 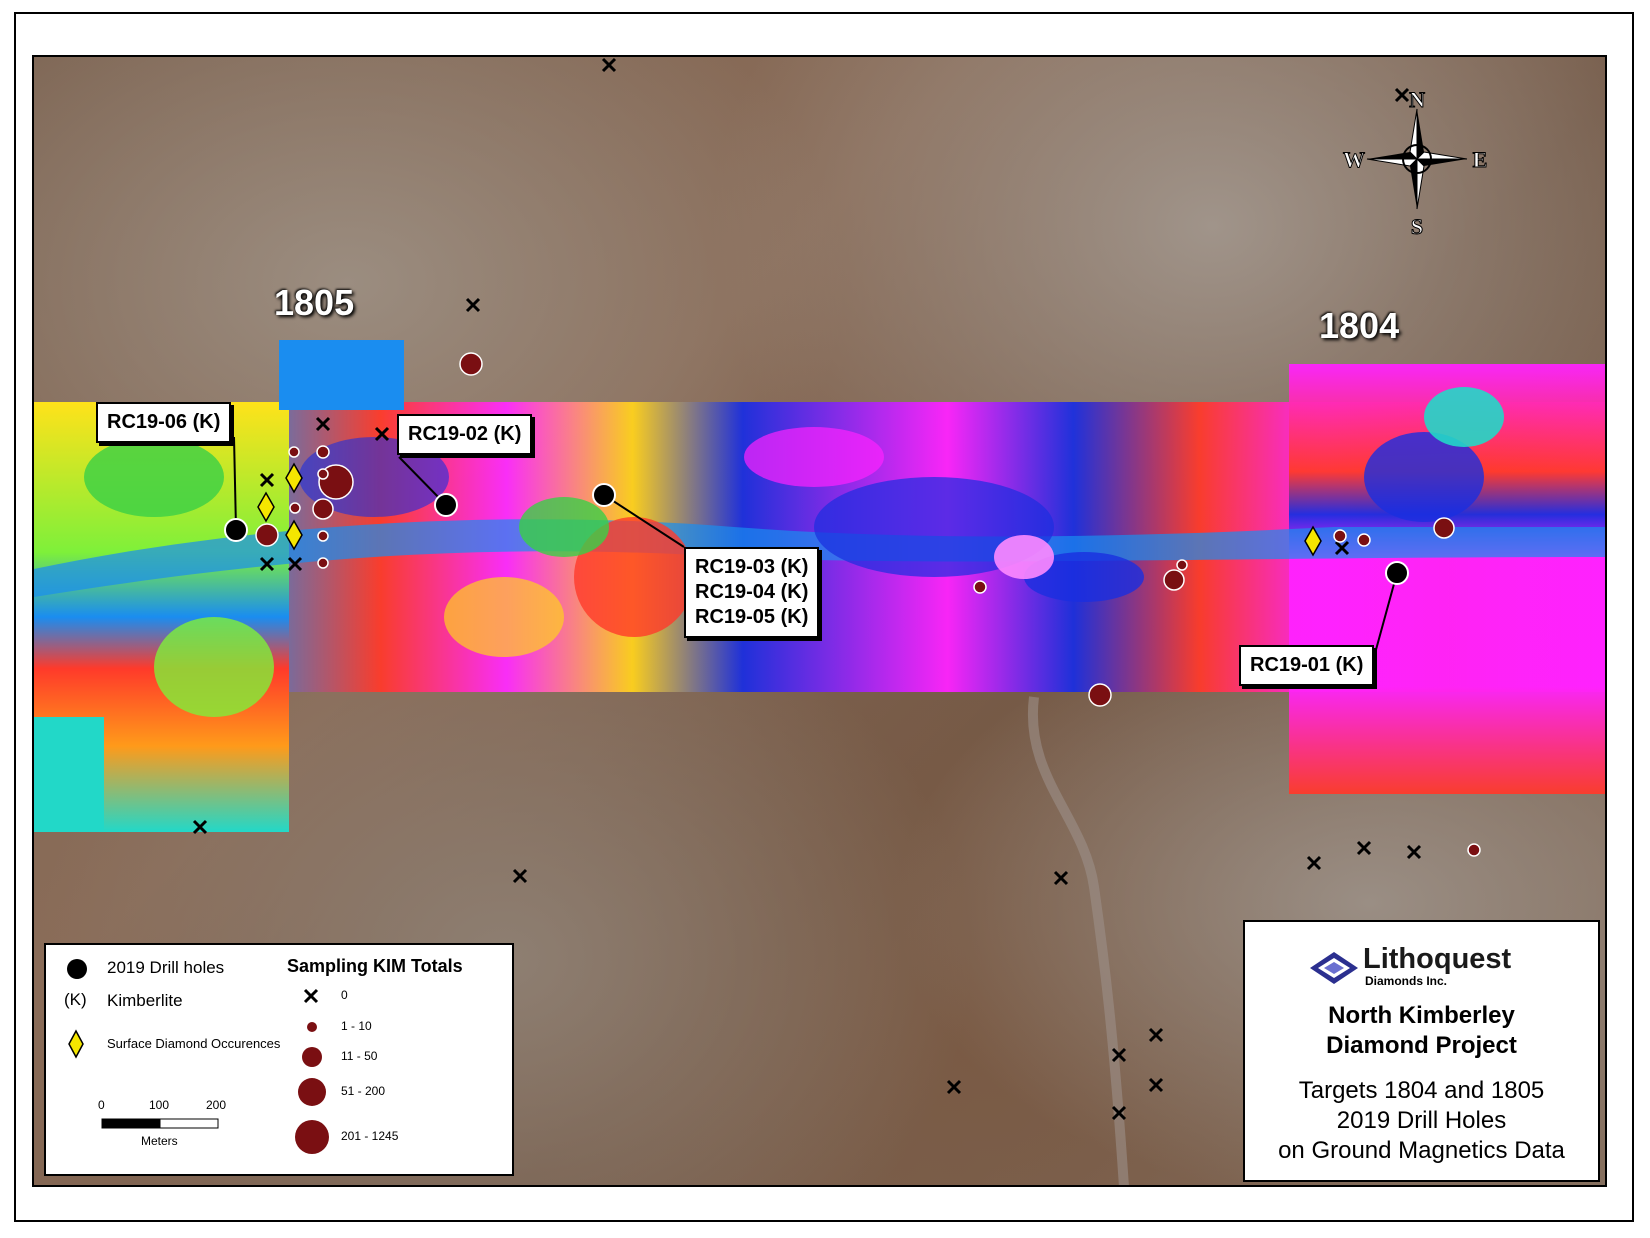 What do you see at coordinates (1421, 1120) in the screenshot?
I see `desc-line-2: 2019 Drill Holes` at bounding box center [1421, 1120].